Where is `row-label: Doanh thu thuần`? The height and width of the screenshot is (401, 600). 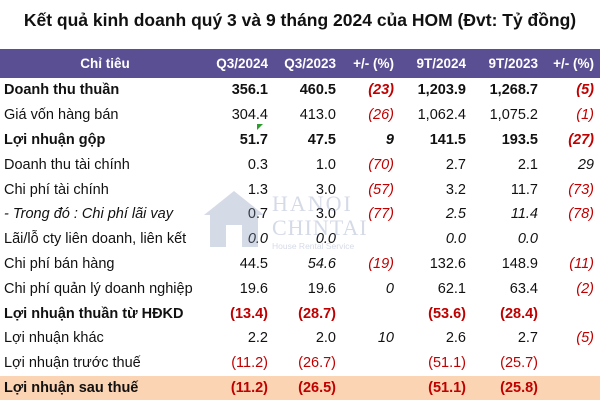 row-label: Doanh thu thuần is located at coordinates (62, 90).